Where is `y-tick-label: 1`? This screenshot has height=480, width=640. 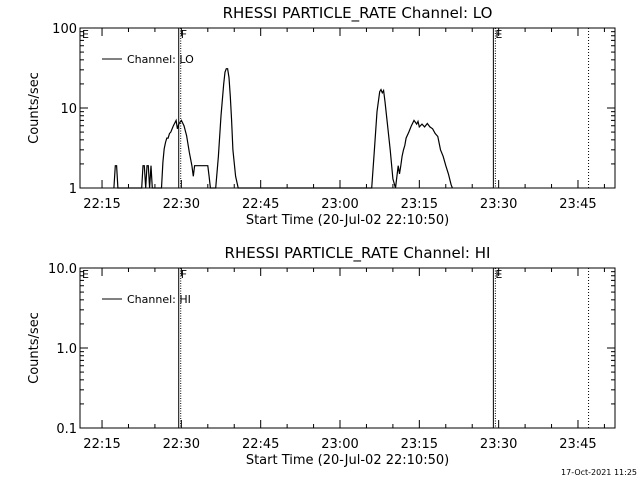 y-tick-label: 1 is located at coordinates (73, 189).